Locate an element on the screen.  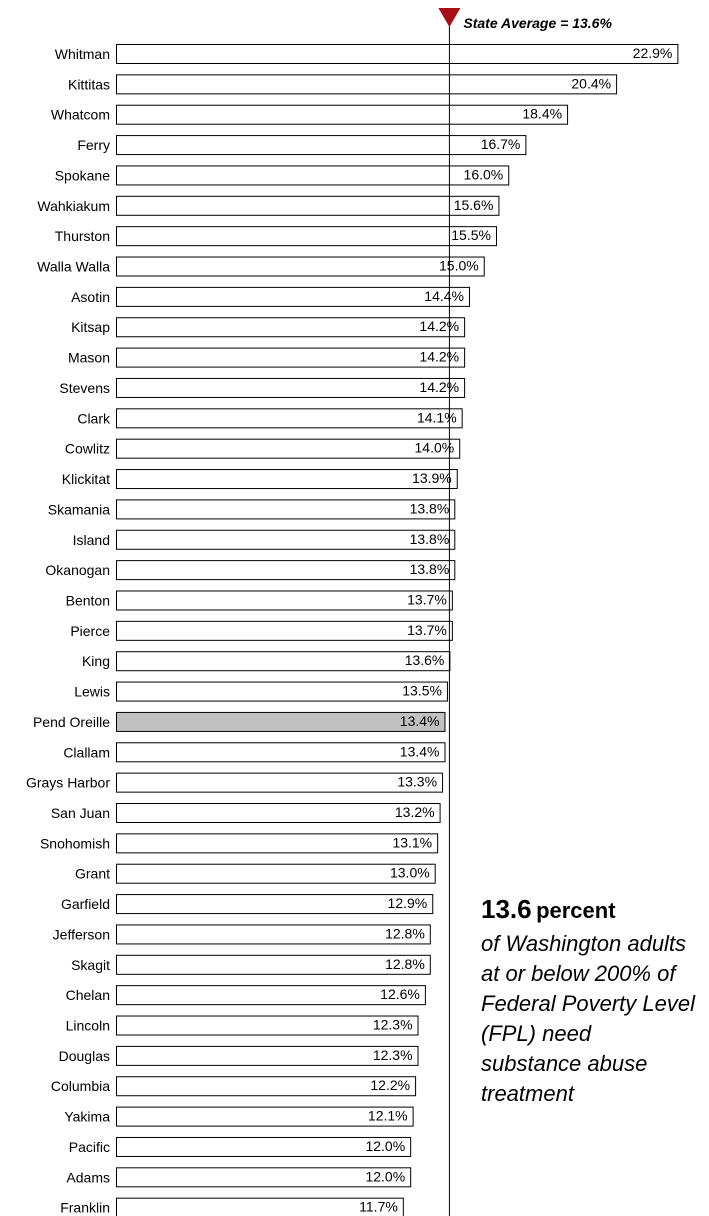
value-label: 15.6% is located at coordinates (474, 205).